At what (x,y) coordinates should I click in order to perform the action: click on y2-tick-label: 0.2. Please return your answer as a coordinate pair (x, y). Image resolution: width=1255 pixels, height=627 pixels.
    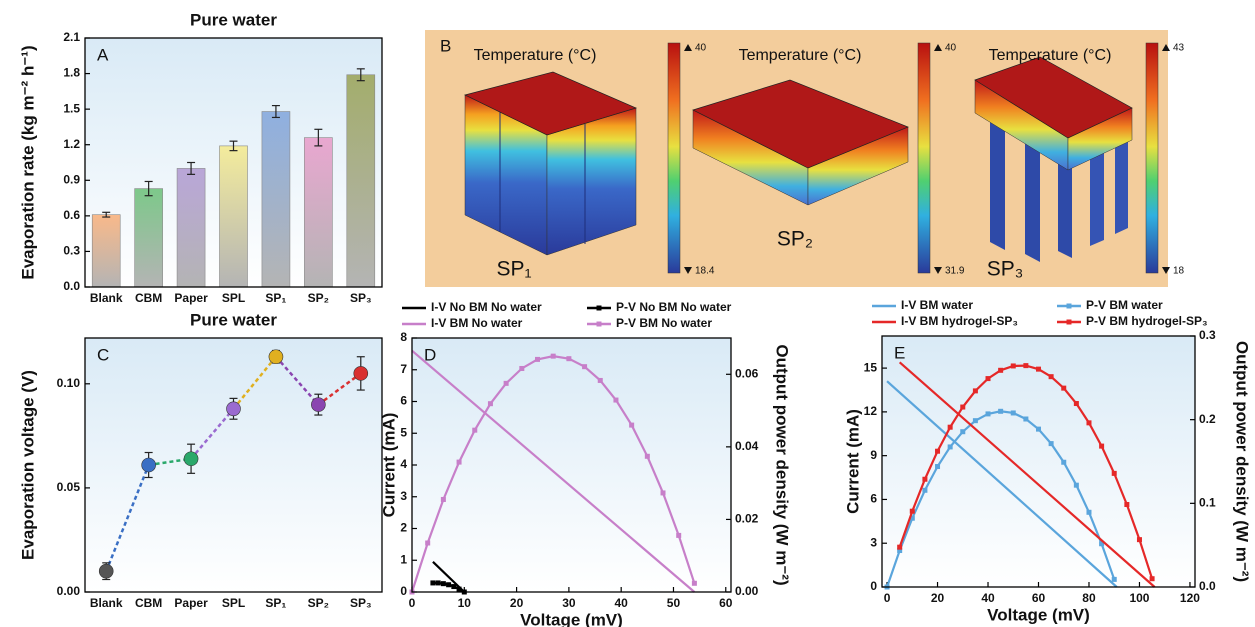
    Looking at the image, I should click on (1207, 419).